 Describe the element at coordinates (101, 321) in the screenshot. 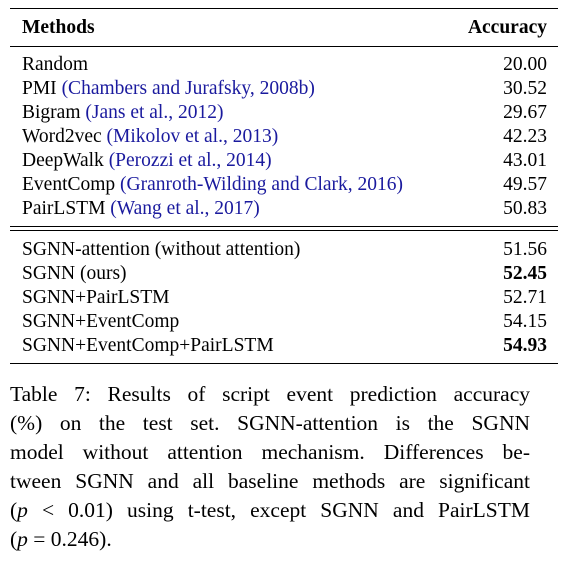

I see `method-name: SGNN+EventComp` at that location.